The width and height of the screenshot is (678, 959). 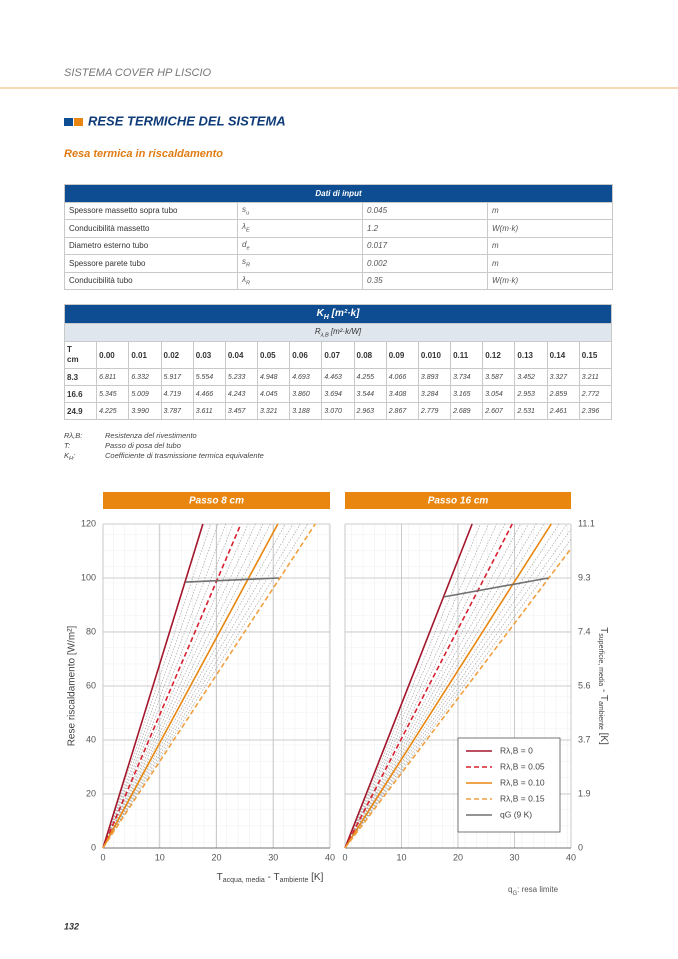 What do you see at coordinates (74, 455) in the screenshot?
I see `note-key-end: :` at bounding box center [74, 455].